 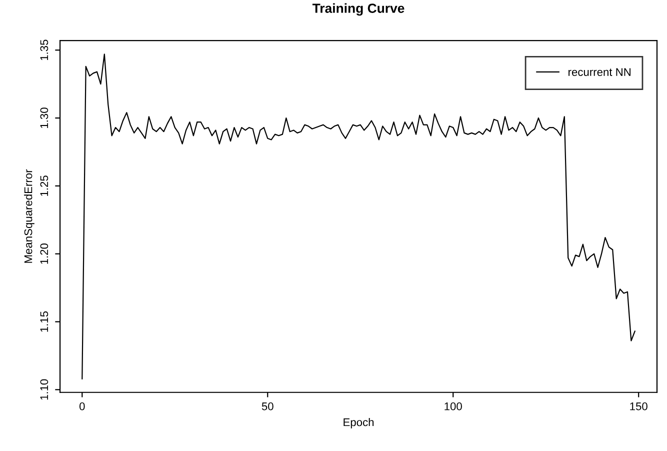 I want to click on y-tick-label: 1.10, so click(x=44, y=389).